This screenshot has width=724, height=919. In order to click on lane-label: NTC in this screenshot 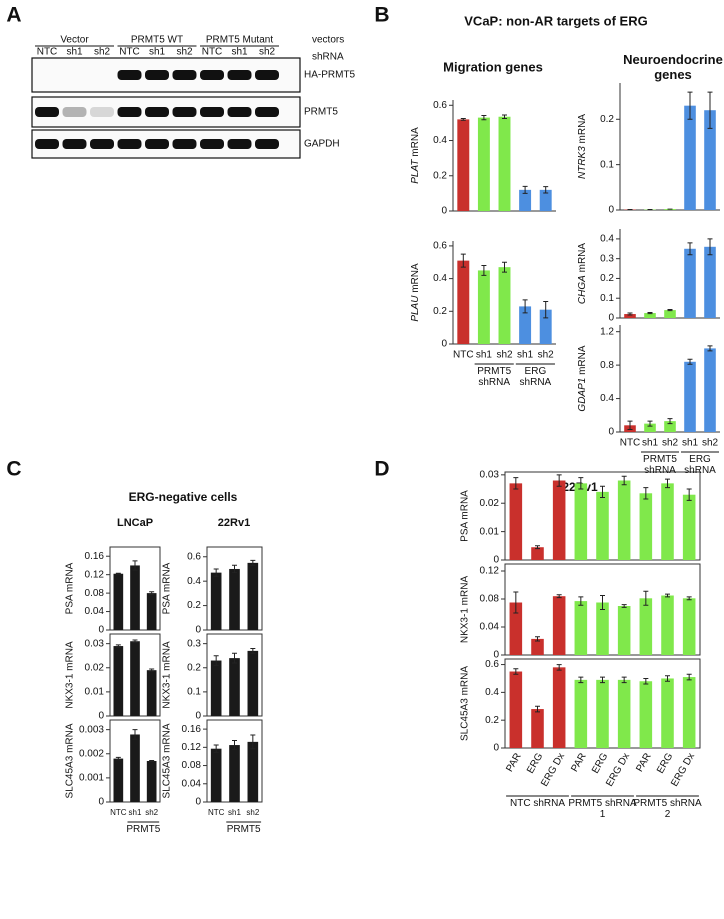, I will do `click(129, 52)`.